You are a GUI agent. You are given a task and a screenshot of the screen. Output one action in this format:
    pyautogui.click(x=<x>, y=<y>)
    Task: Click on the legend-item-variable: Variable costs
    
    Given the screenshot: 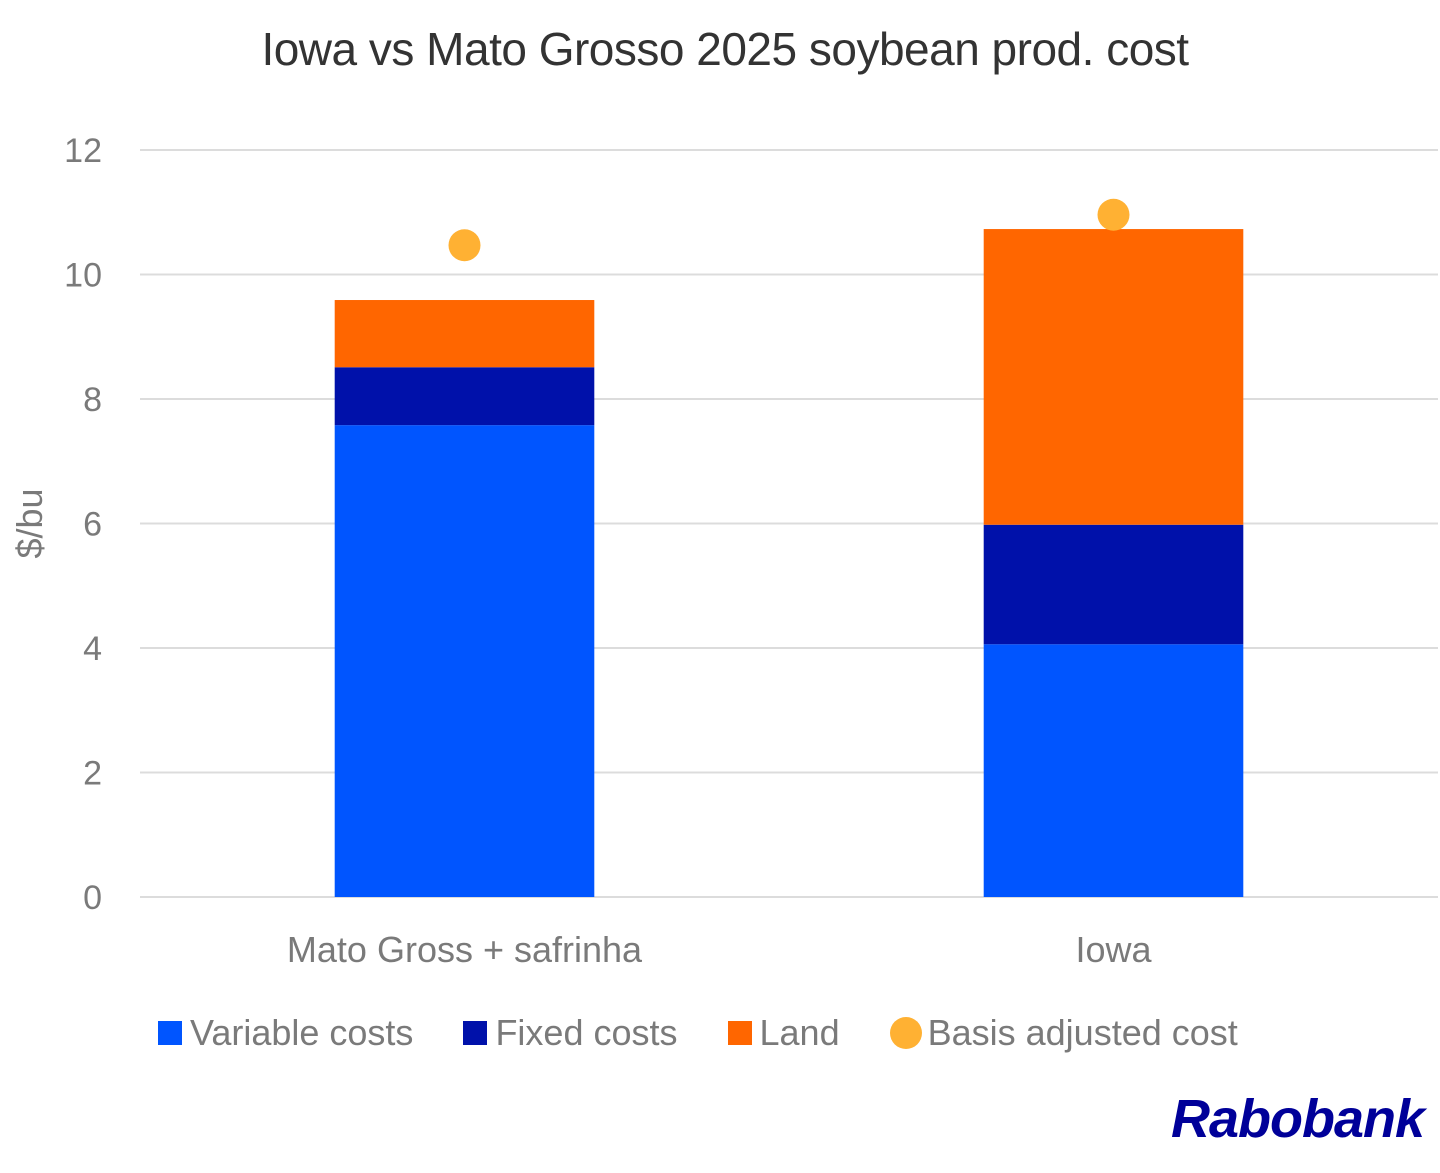 What is the action you would take?
    pyautogui.click(x=285, y=1033)
    